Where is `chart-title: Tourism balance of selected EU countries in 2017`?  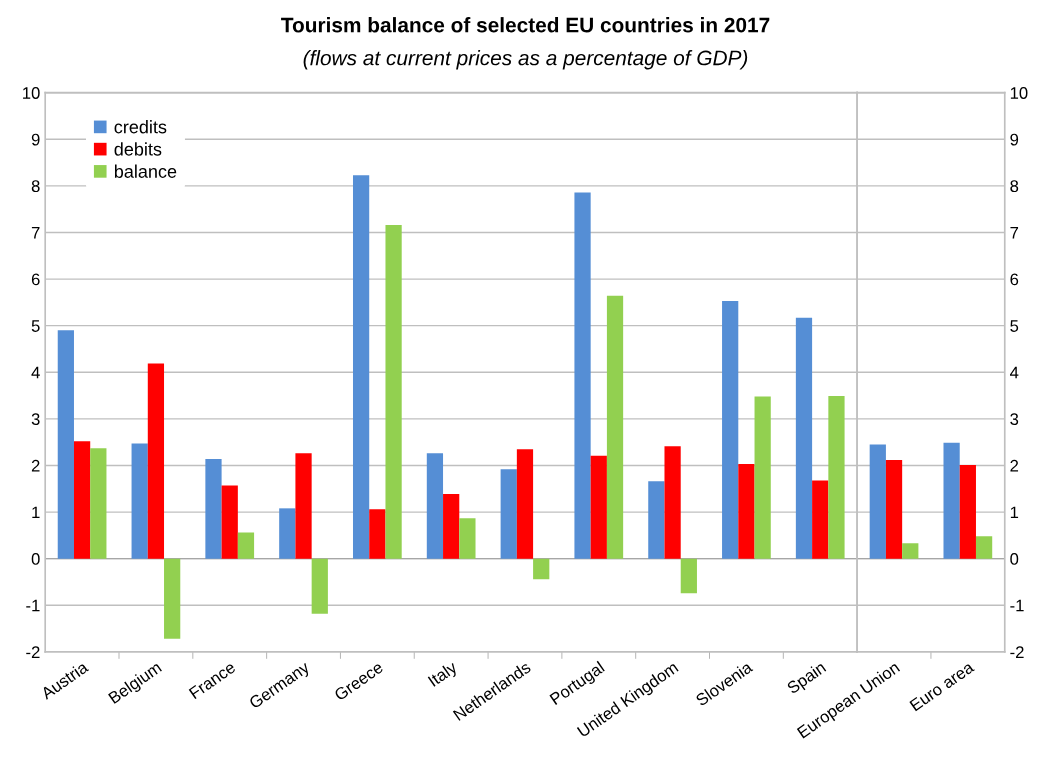
chart-title: Tourism balance of selected EU countries in 2017 is located at coordinates (525, 25).